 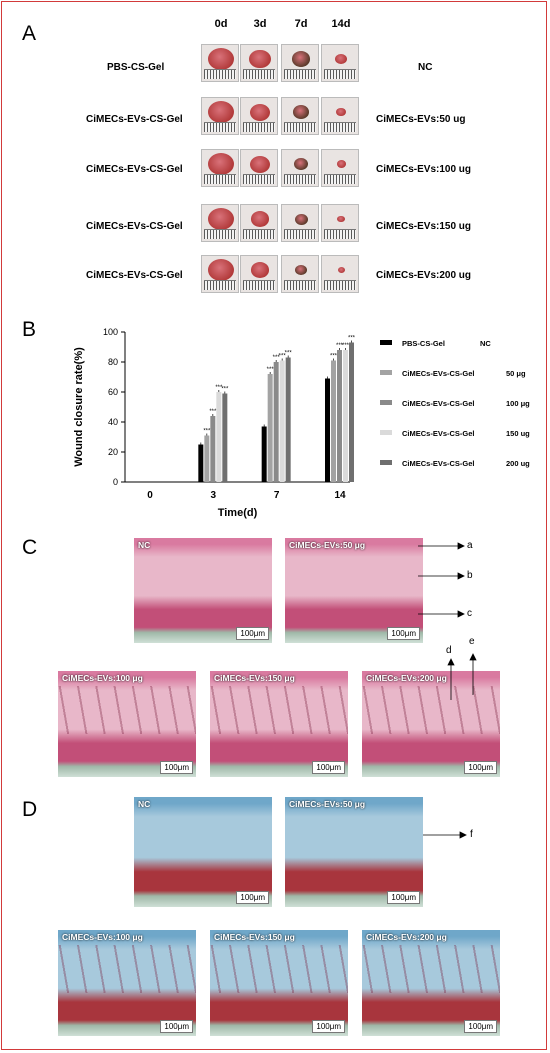 I want to click on row-label-right-3: CiMECs-EVs:150 ug, so click(x=424, y=226).